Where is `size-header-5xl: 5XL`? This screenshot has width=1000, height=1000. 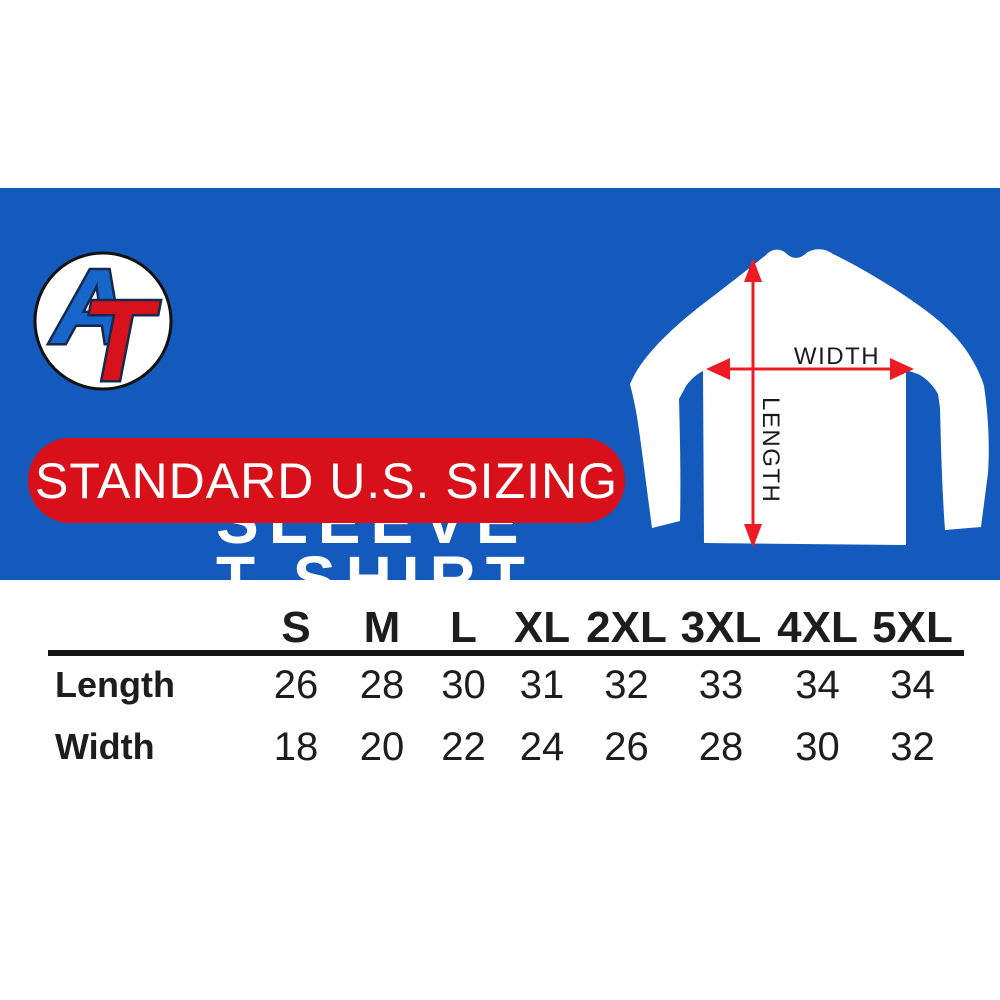 size-header-5xl: 5XL is located at coordinates (912, 627).